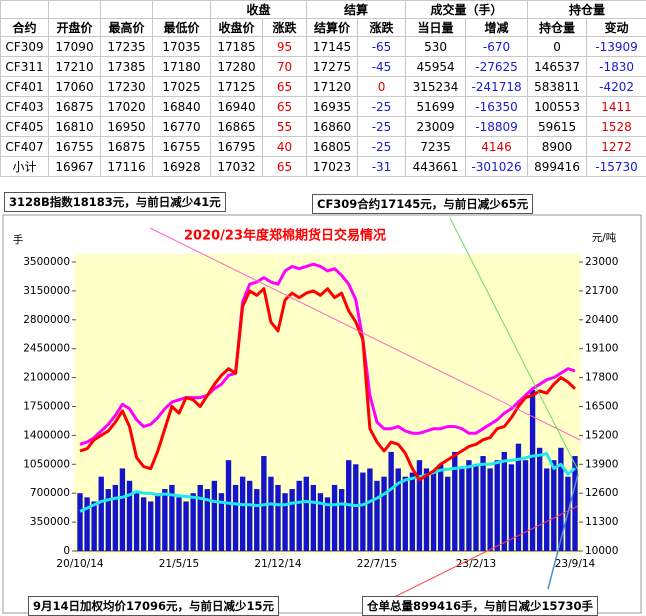 This screenshot has width=646, height=616. Describe the element at coordinates (382, 106) in the screenshot. I see `cell: -25` at that location.